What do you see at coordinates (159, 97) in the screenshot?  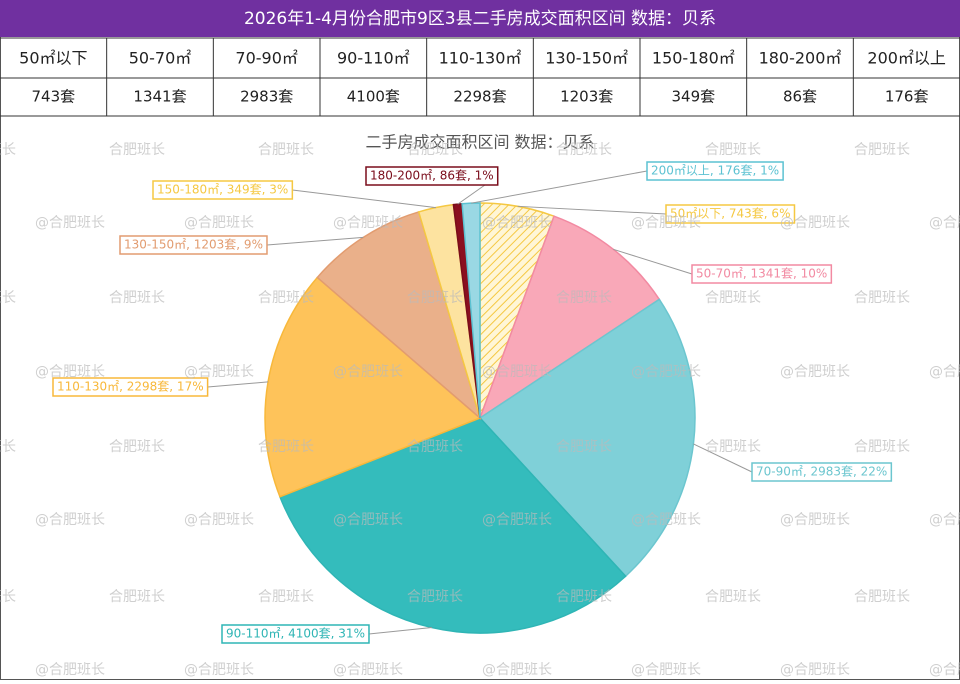 I see `table-cell: 1341套` at bounding box center [159, 97].